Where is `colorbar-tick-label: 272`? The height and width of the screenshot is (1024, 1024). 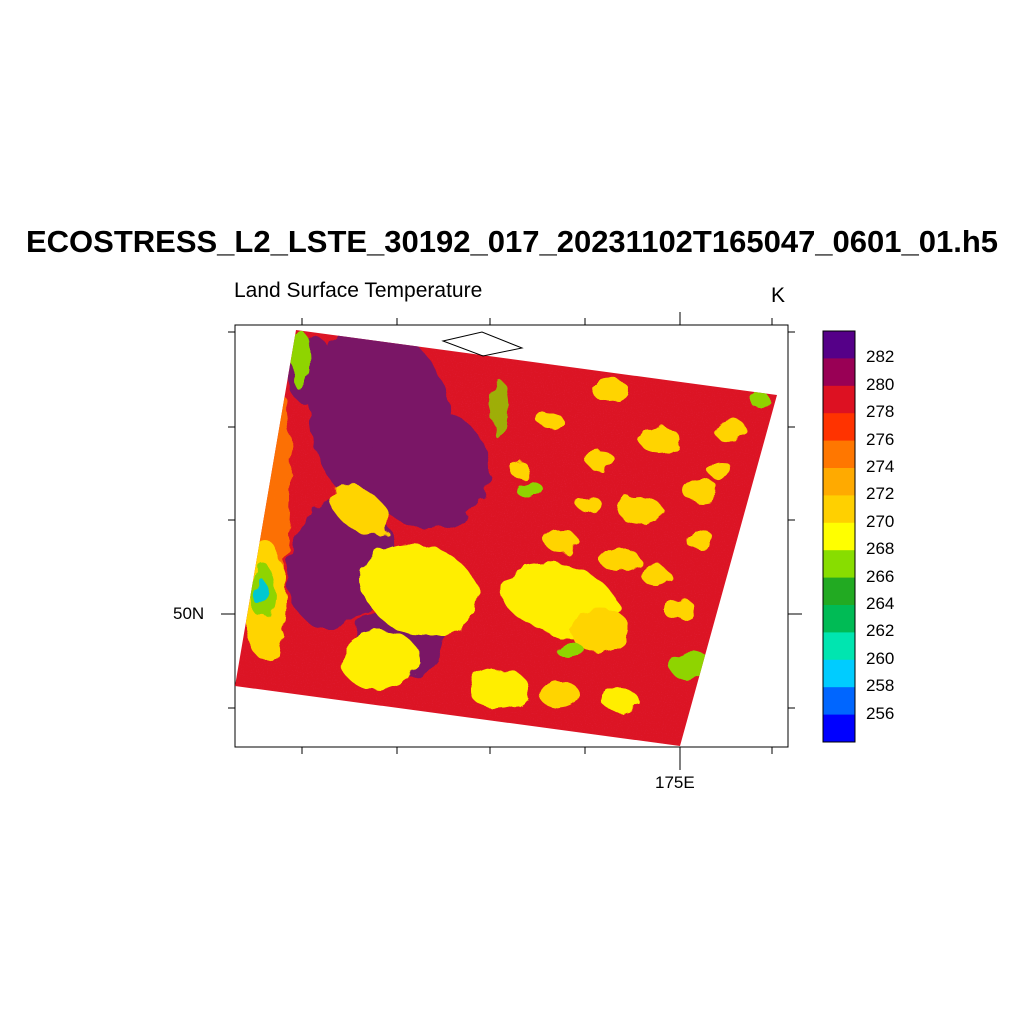 colorbar-tick-label: 272 is located at coordinates (880, 494).